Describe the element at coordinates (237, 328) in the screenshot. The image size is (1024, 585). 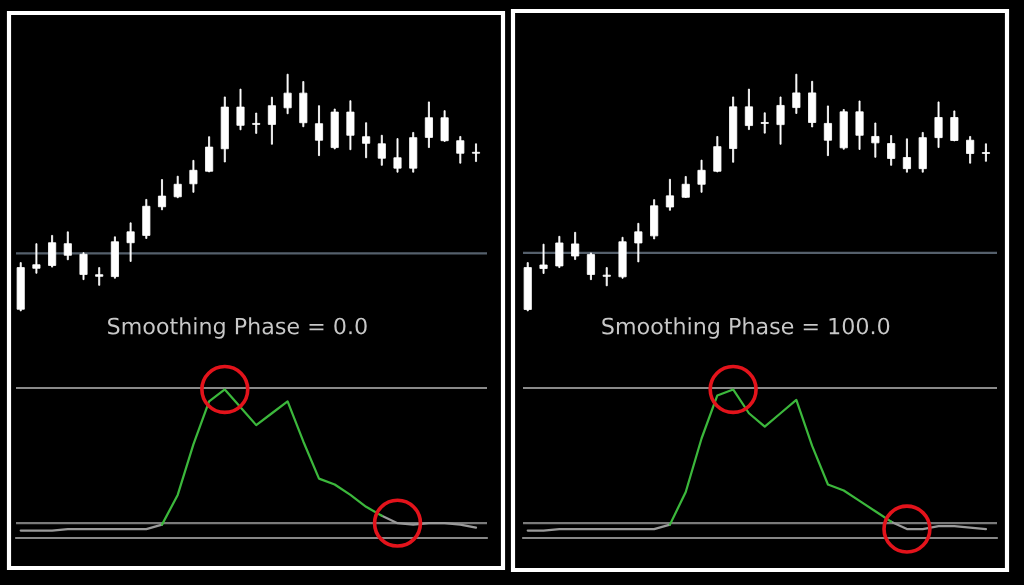
I see `chart-title: Smoothing Phase = 0.0` at that location.